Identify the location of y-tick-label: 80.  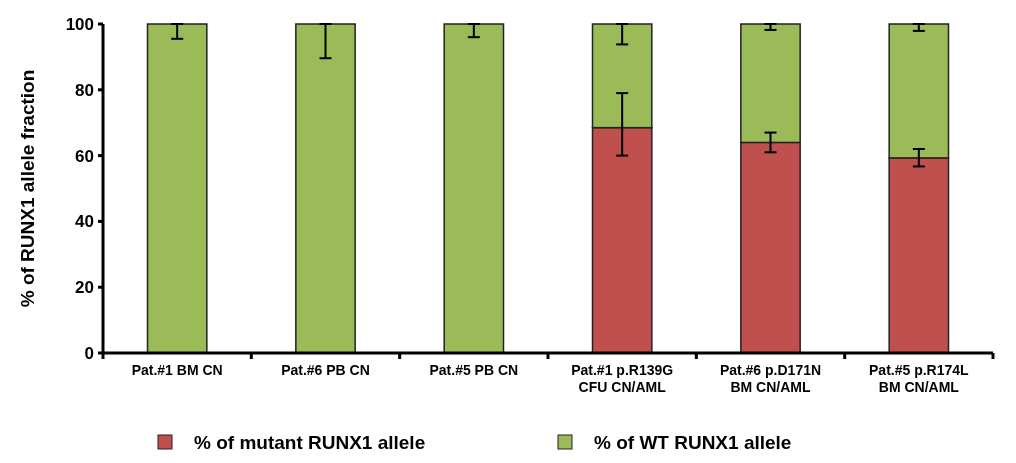
(84, 90).